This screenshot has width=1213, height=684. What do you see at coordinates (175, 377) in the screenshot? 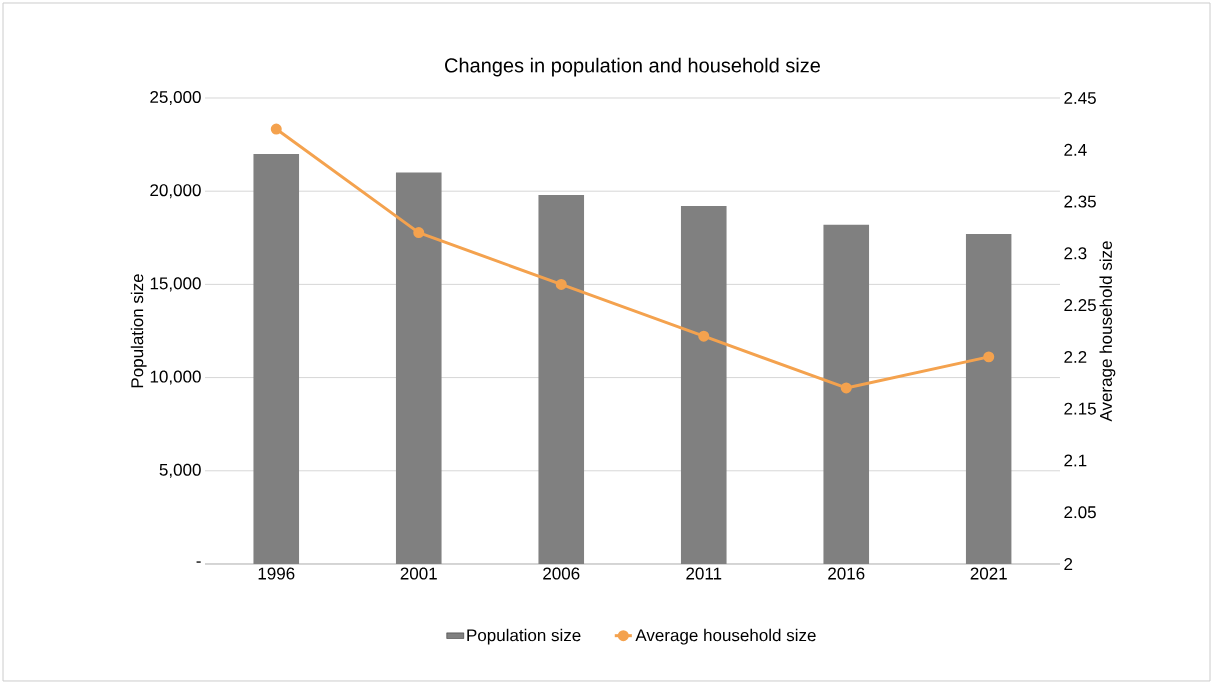
I see `y-tick-label: 10,000` at bounding box center [175, 377].